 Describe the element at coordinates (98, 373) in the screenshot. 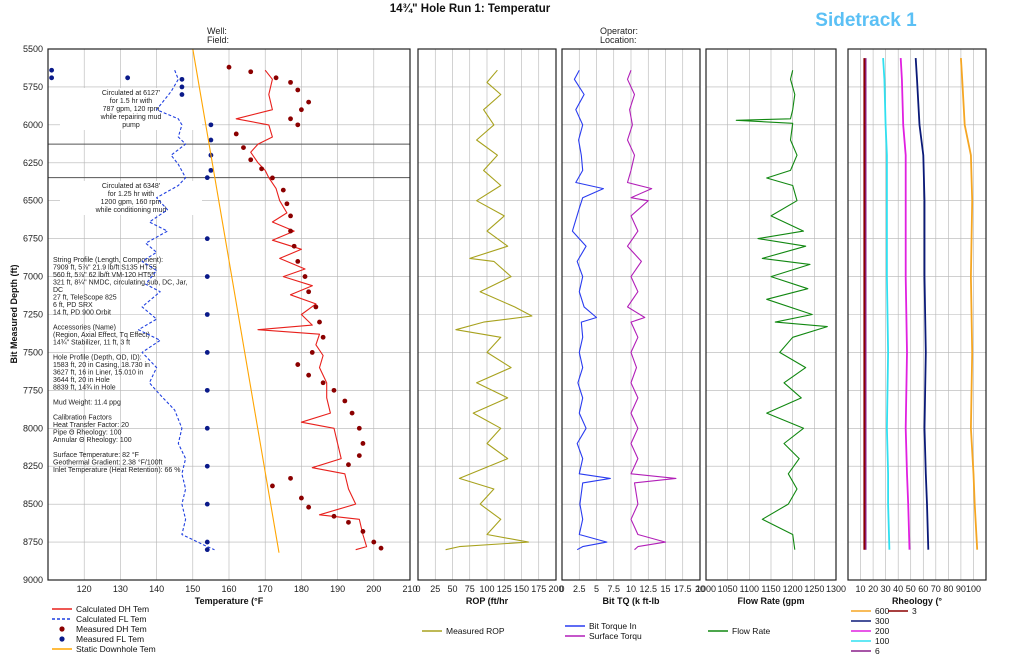

I see `info-text: 3627 ft, 16 in Liner, 15.010 in` at that location.